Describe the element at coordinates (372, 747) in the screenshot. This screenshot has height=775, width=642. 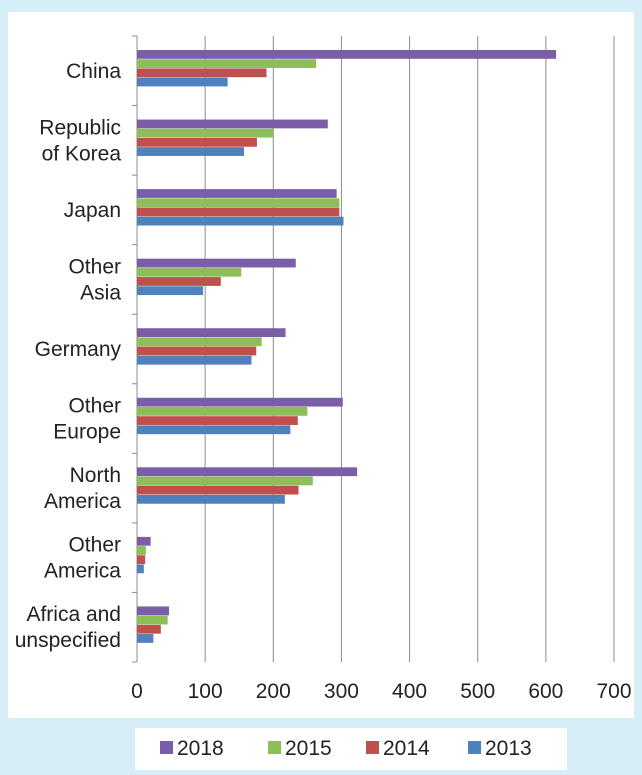
I see `legend-swatch-2014` at that location.